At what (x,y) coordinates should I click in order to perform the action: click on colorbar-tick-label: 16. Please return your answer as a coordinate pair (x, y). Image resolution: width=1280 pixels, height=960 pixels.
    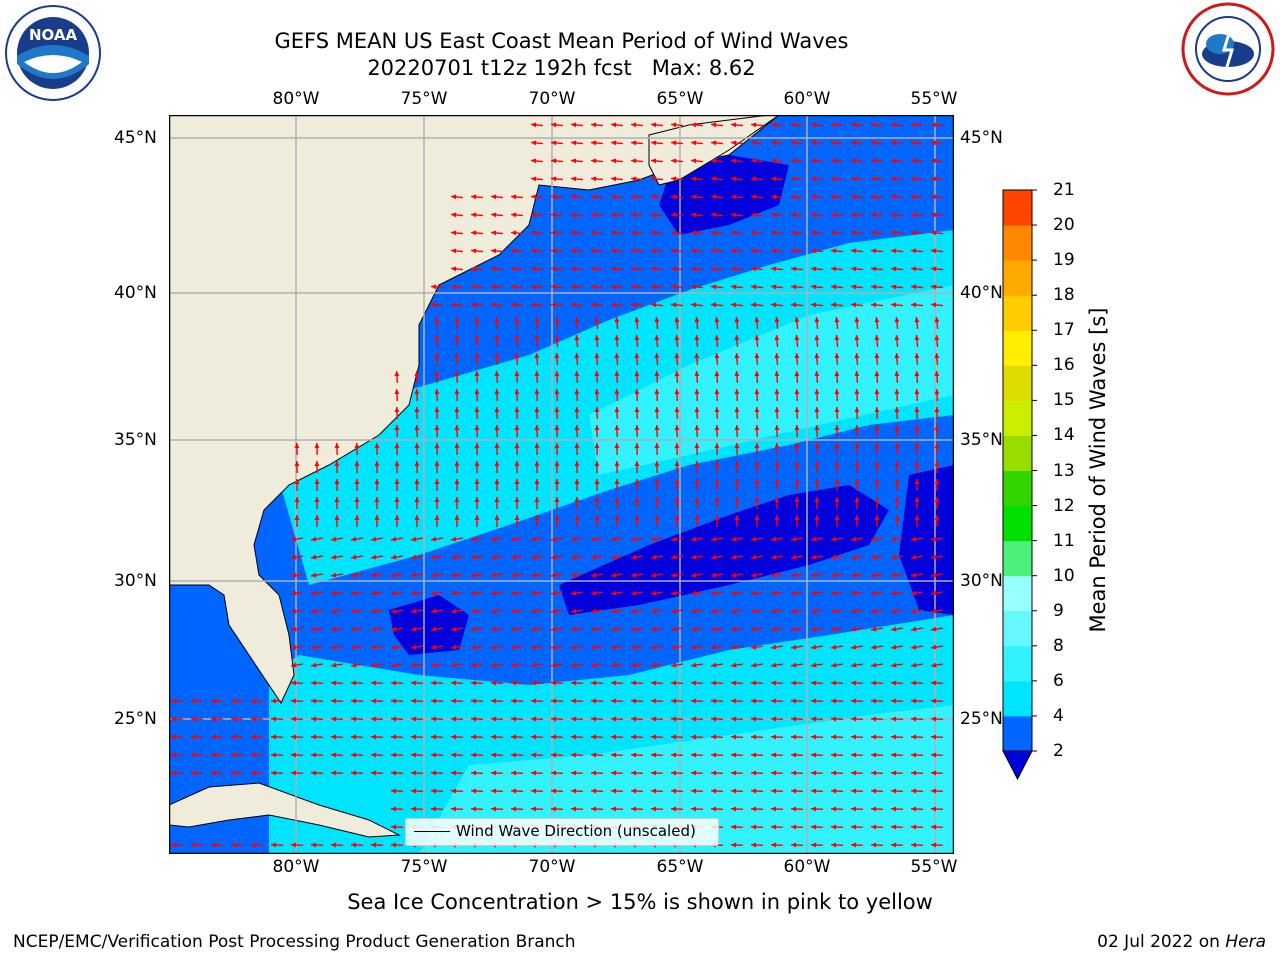
    Looking at the image, I should click on (1064, 365).